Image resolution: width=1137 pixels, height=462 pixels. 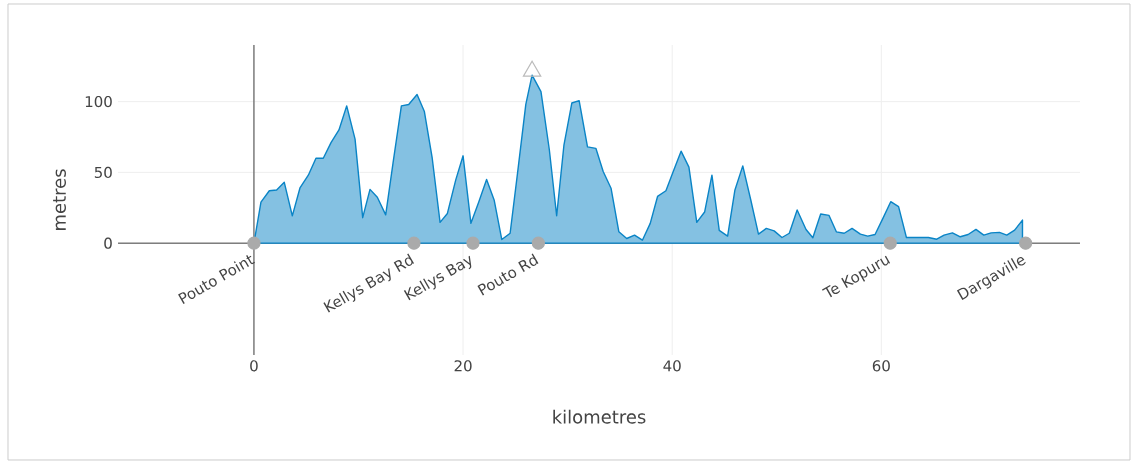 What do you see at coordinates (59, 199) in the screenshot?
I see `y-axis-title: metres` at bounding box center [59, 199].